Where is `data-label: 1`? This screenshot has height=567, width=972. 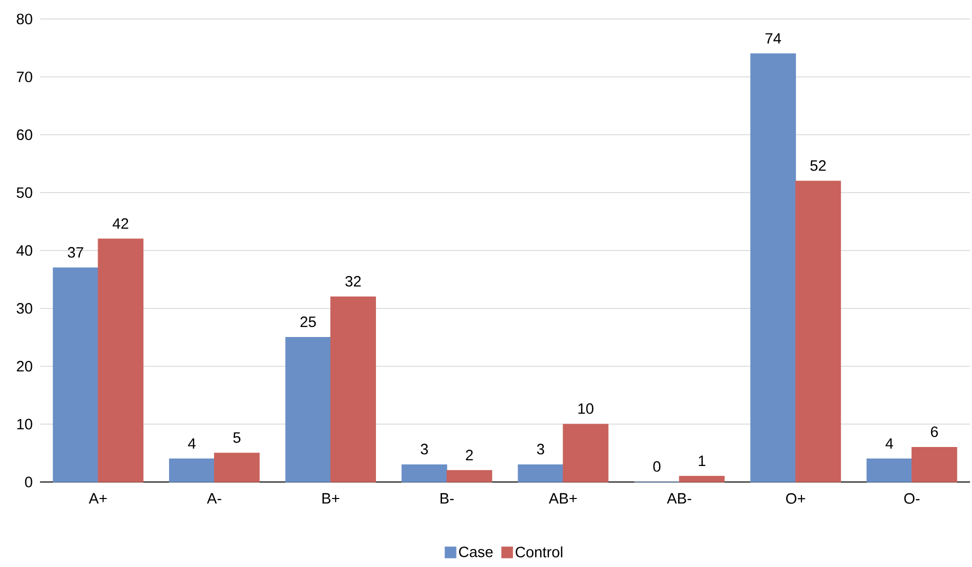
data-label: 1 is located at coordinates (702, 461).